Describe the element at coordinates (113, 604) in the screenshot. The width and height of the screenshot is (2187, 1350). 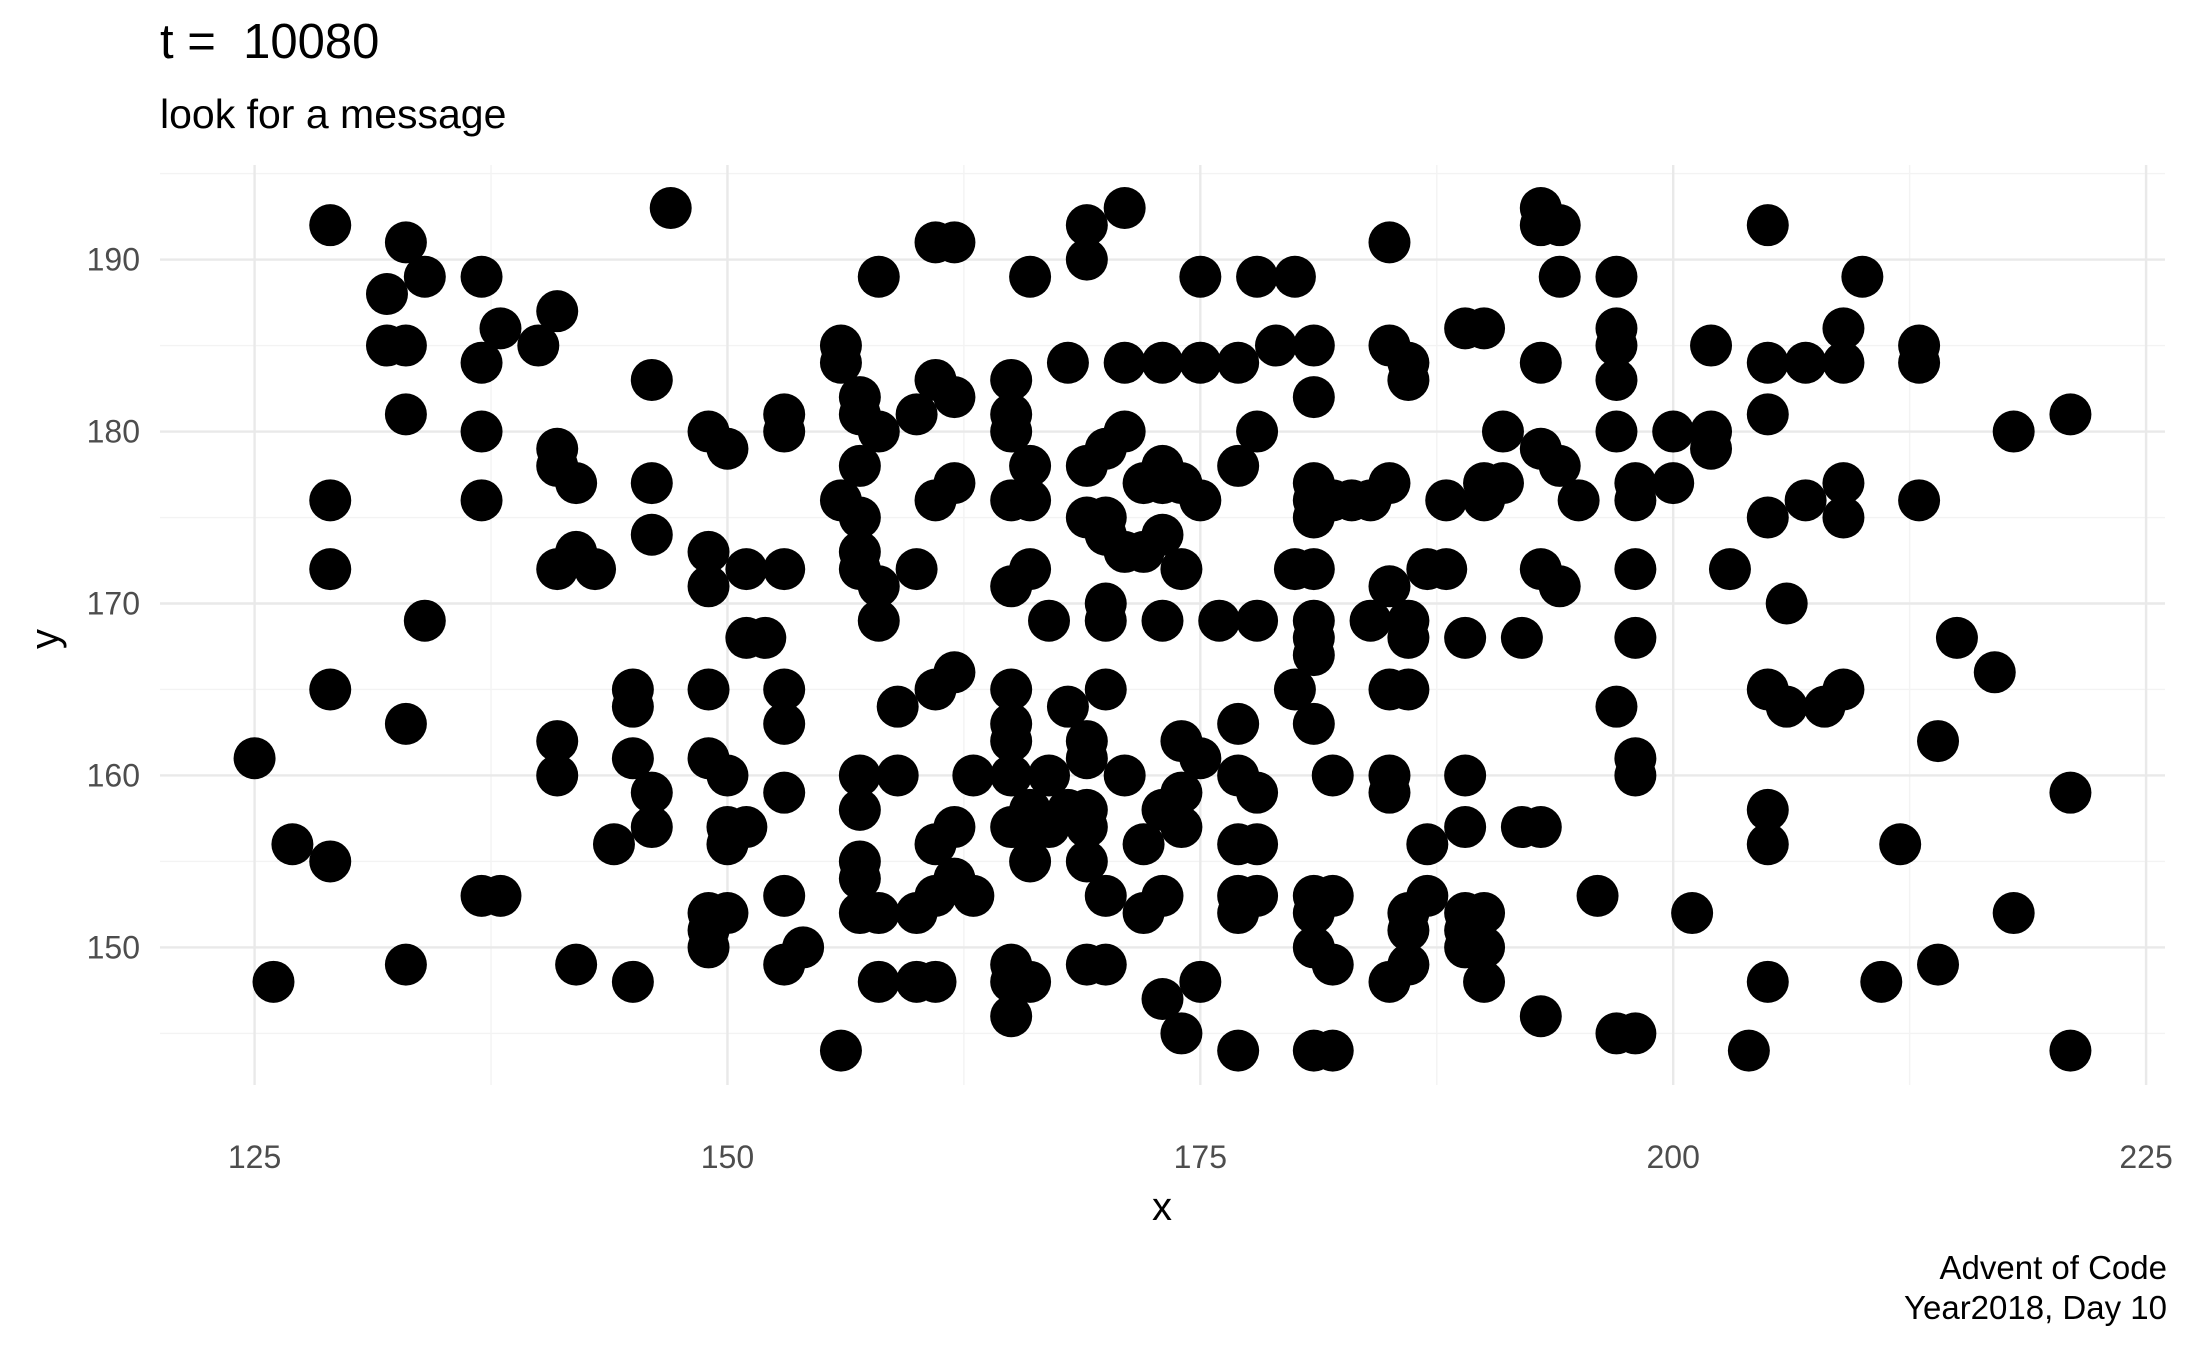
I see `y-tick-label: 170` at that location.